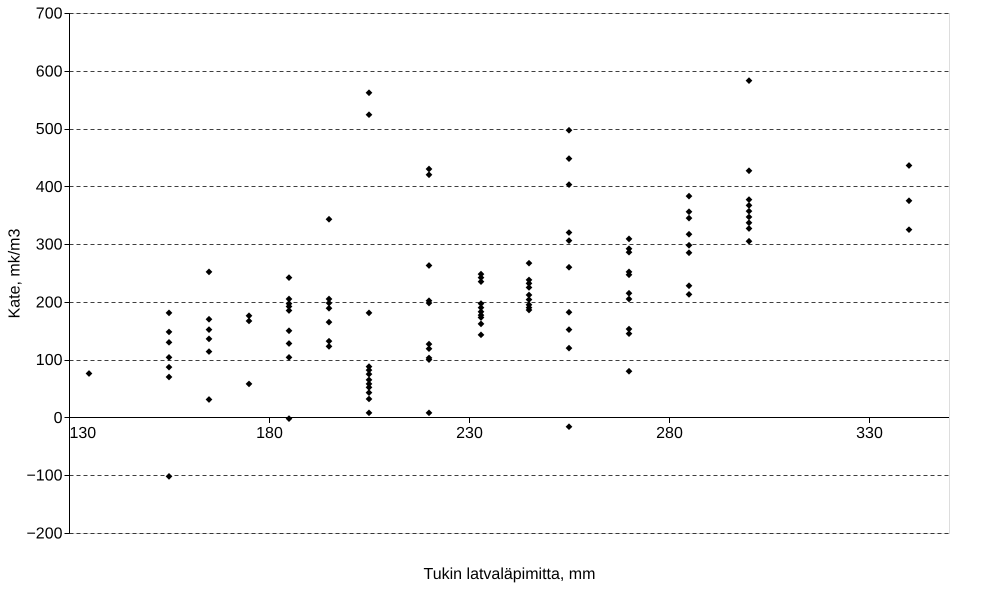  What do you see at coordinates (49, 14) in the screenshot?
I see `y-tick-label: 700` at bounding box center [49, 14].